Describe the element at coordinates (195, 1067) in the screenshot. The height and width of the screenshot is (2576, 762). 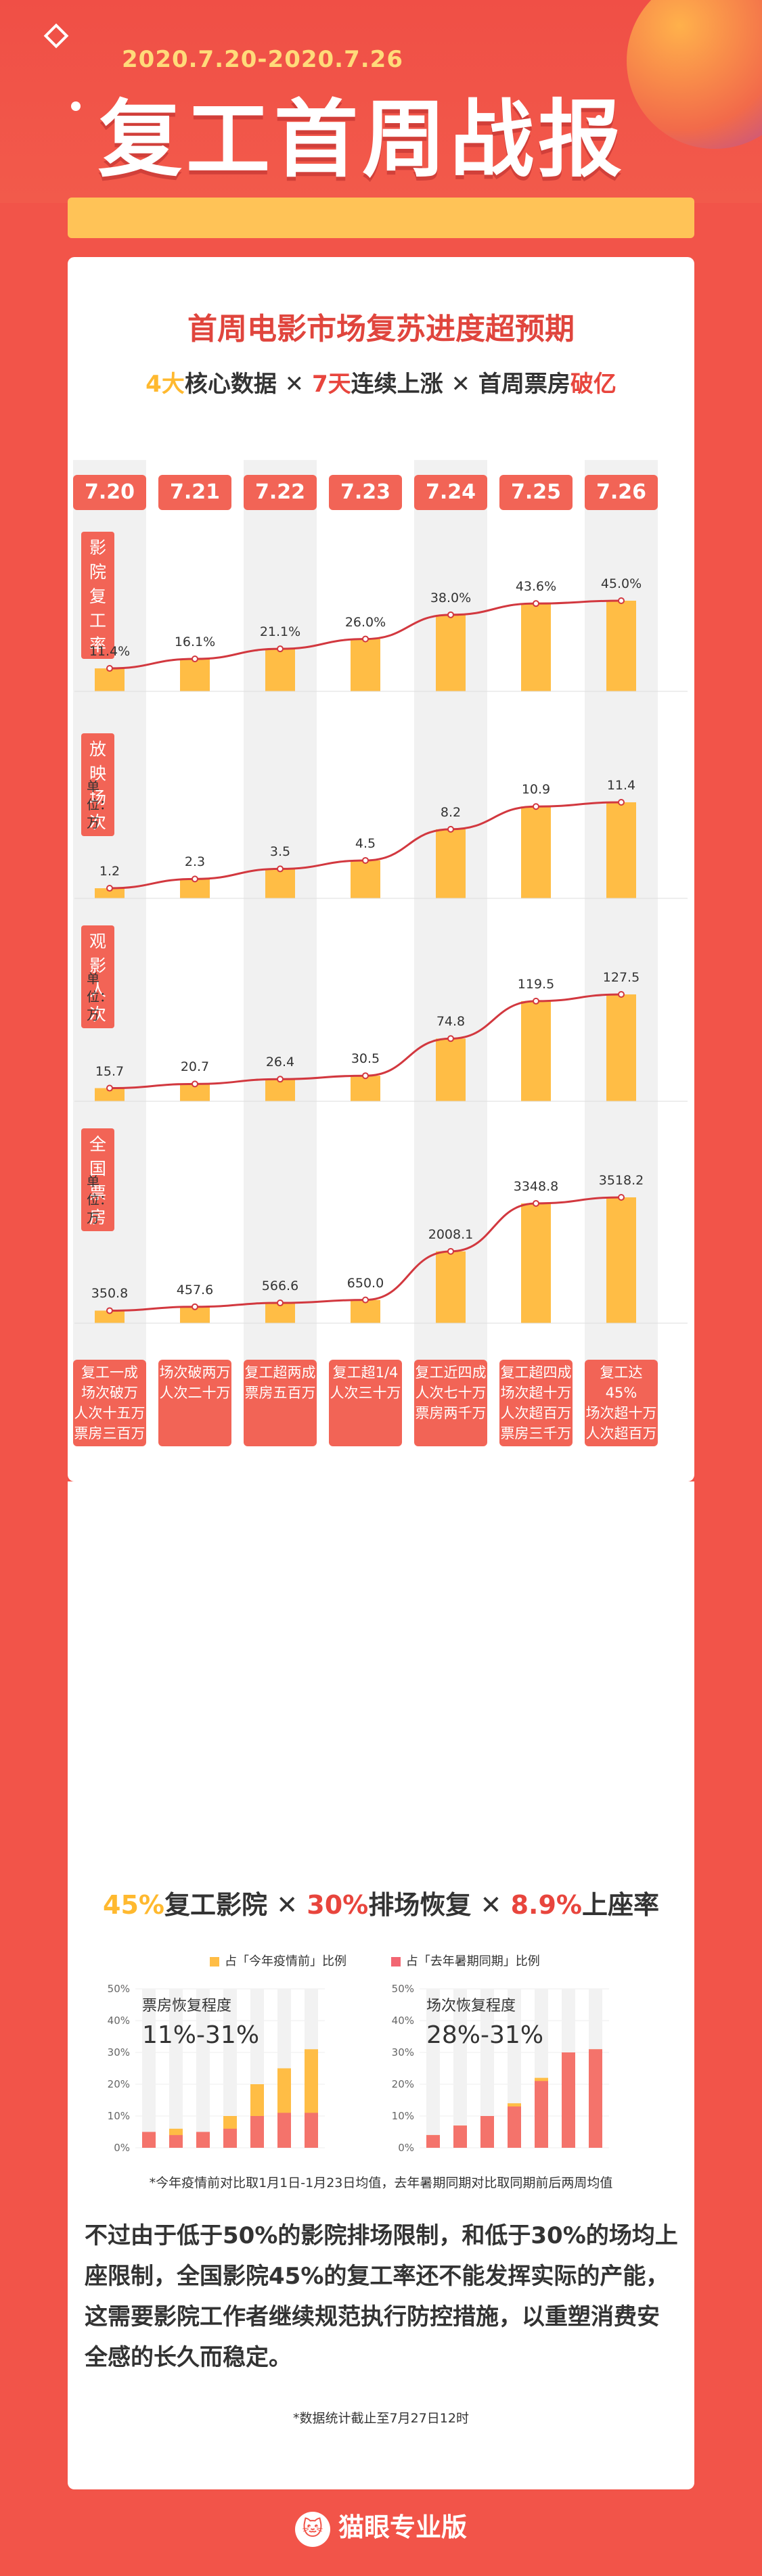
I see `value-label: 20.7` at that location.